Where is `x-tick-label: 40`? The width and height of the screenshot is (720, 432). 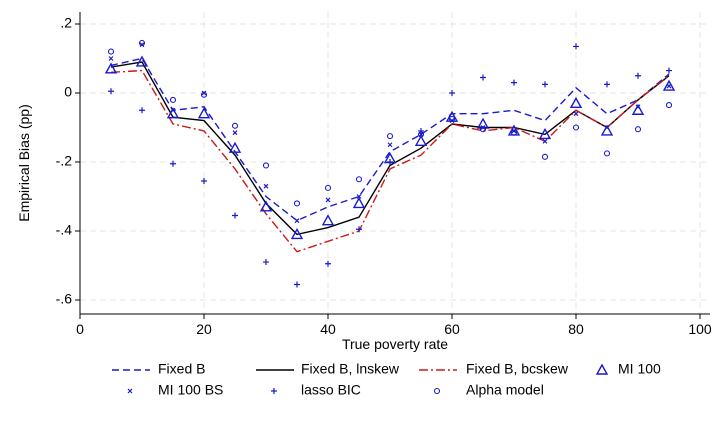 x-tick-label: 40 is located at coordinates (328, 329).